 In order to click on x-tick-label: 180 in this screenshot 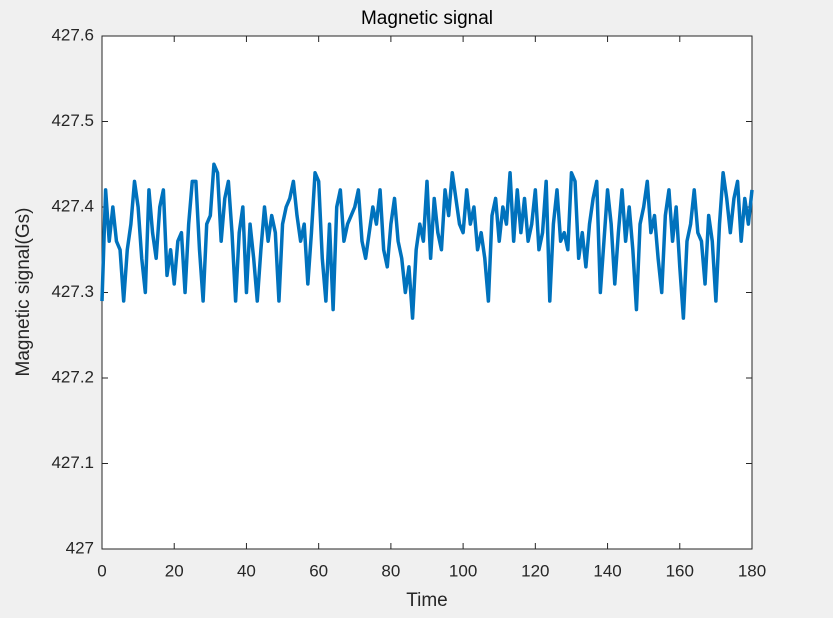, I will do `click(752, 570)`.